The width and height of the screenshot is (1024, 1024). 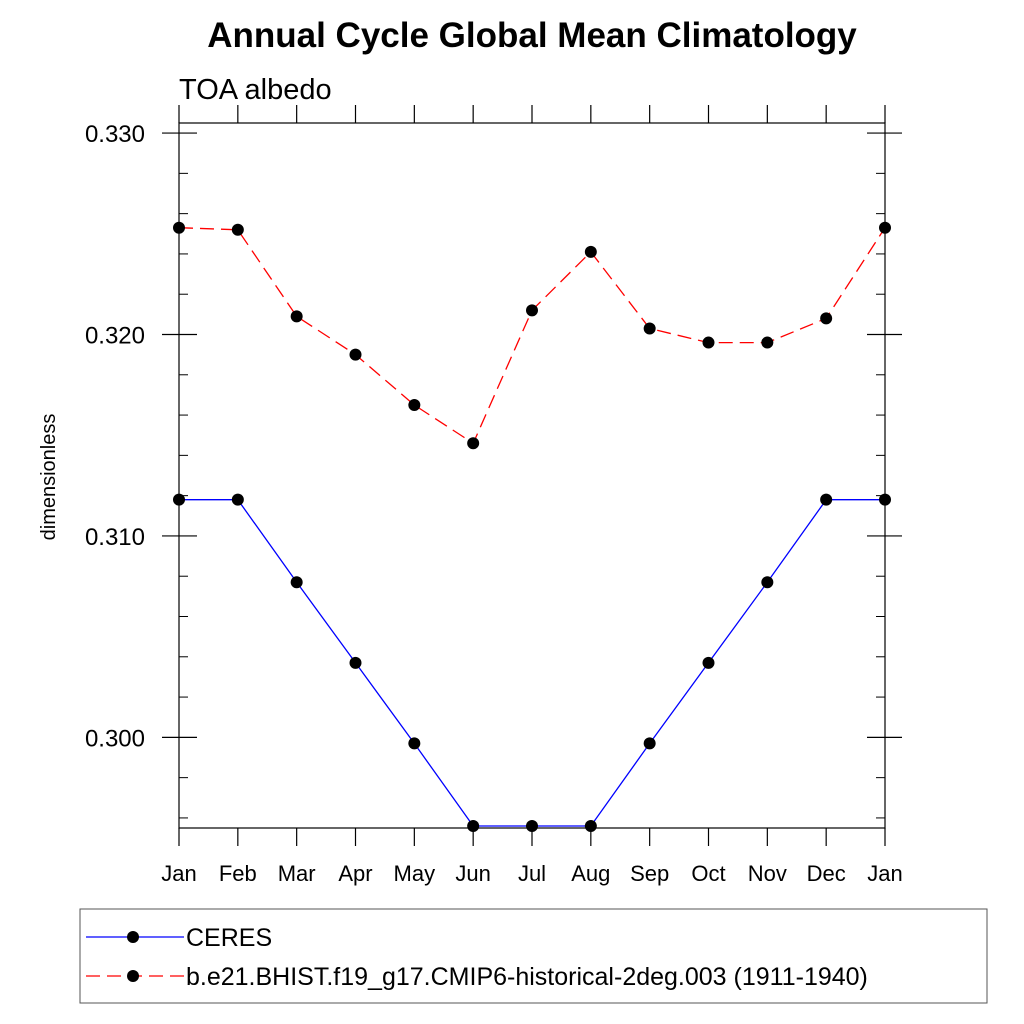 What do you see at coordinates (355, 873) in the screenshot?
I see `x-tick-label: Apr` at bounding box center [355, 873].